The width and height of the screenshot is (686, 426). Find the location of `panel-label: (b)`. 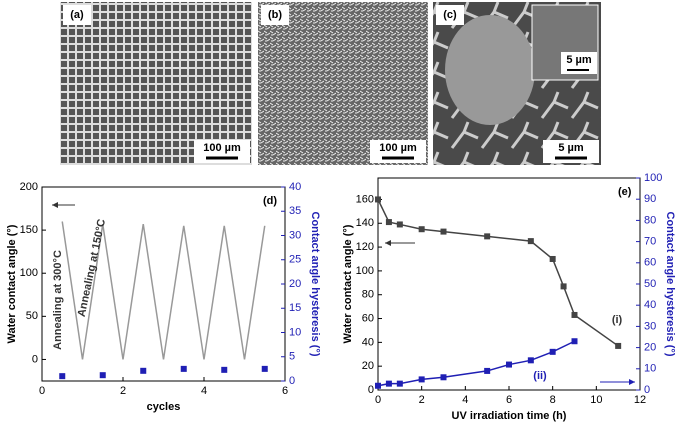

panel-label: (b) is located at coordinates (275, 15).